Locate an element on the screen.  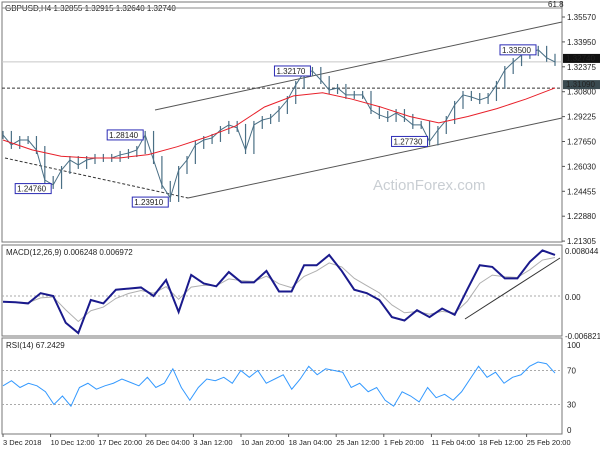
x-tick-label: 18 Jan 04:00 is located at coordinates (310, 442).